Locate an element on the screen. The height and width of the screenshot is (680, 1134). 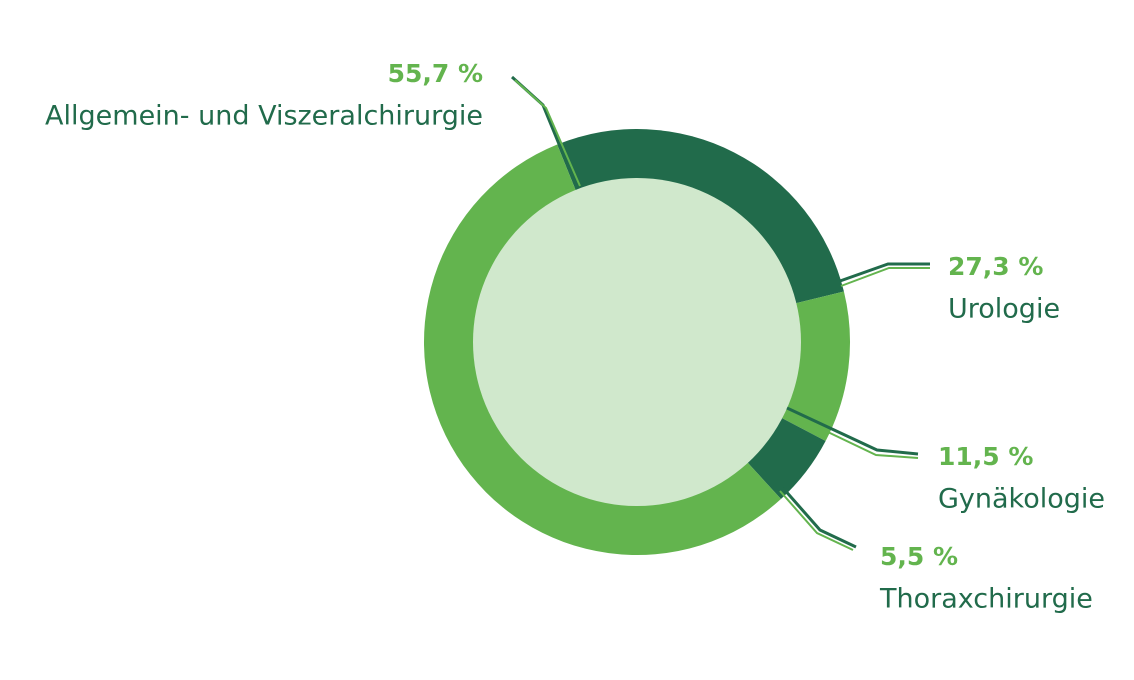
value-label: 11,5 % is located at coordinates (985, 456).